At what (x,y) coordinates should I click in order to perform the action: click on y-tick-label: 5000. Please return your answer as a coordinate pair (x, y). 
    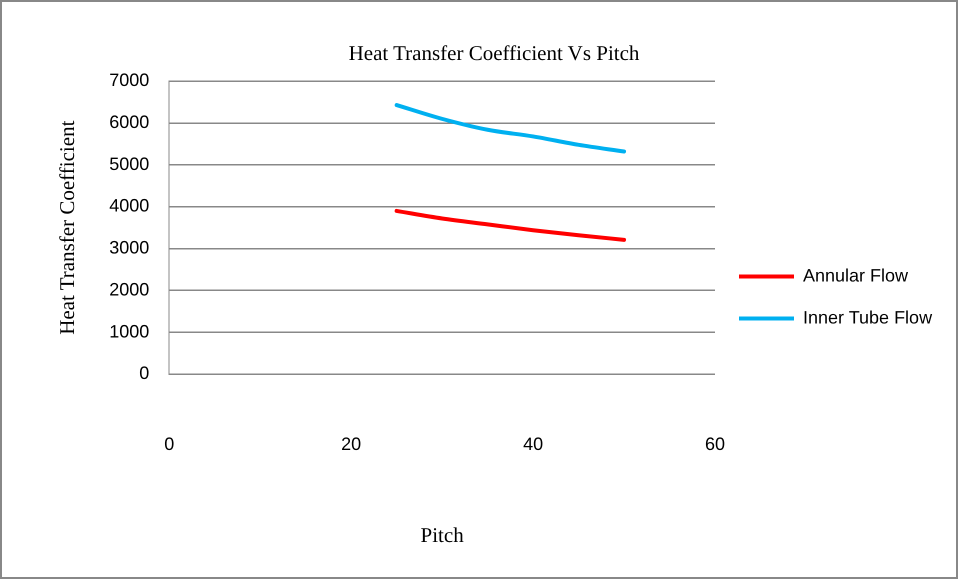
    Looking at the image, I should click on (129, 164).